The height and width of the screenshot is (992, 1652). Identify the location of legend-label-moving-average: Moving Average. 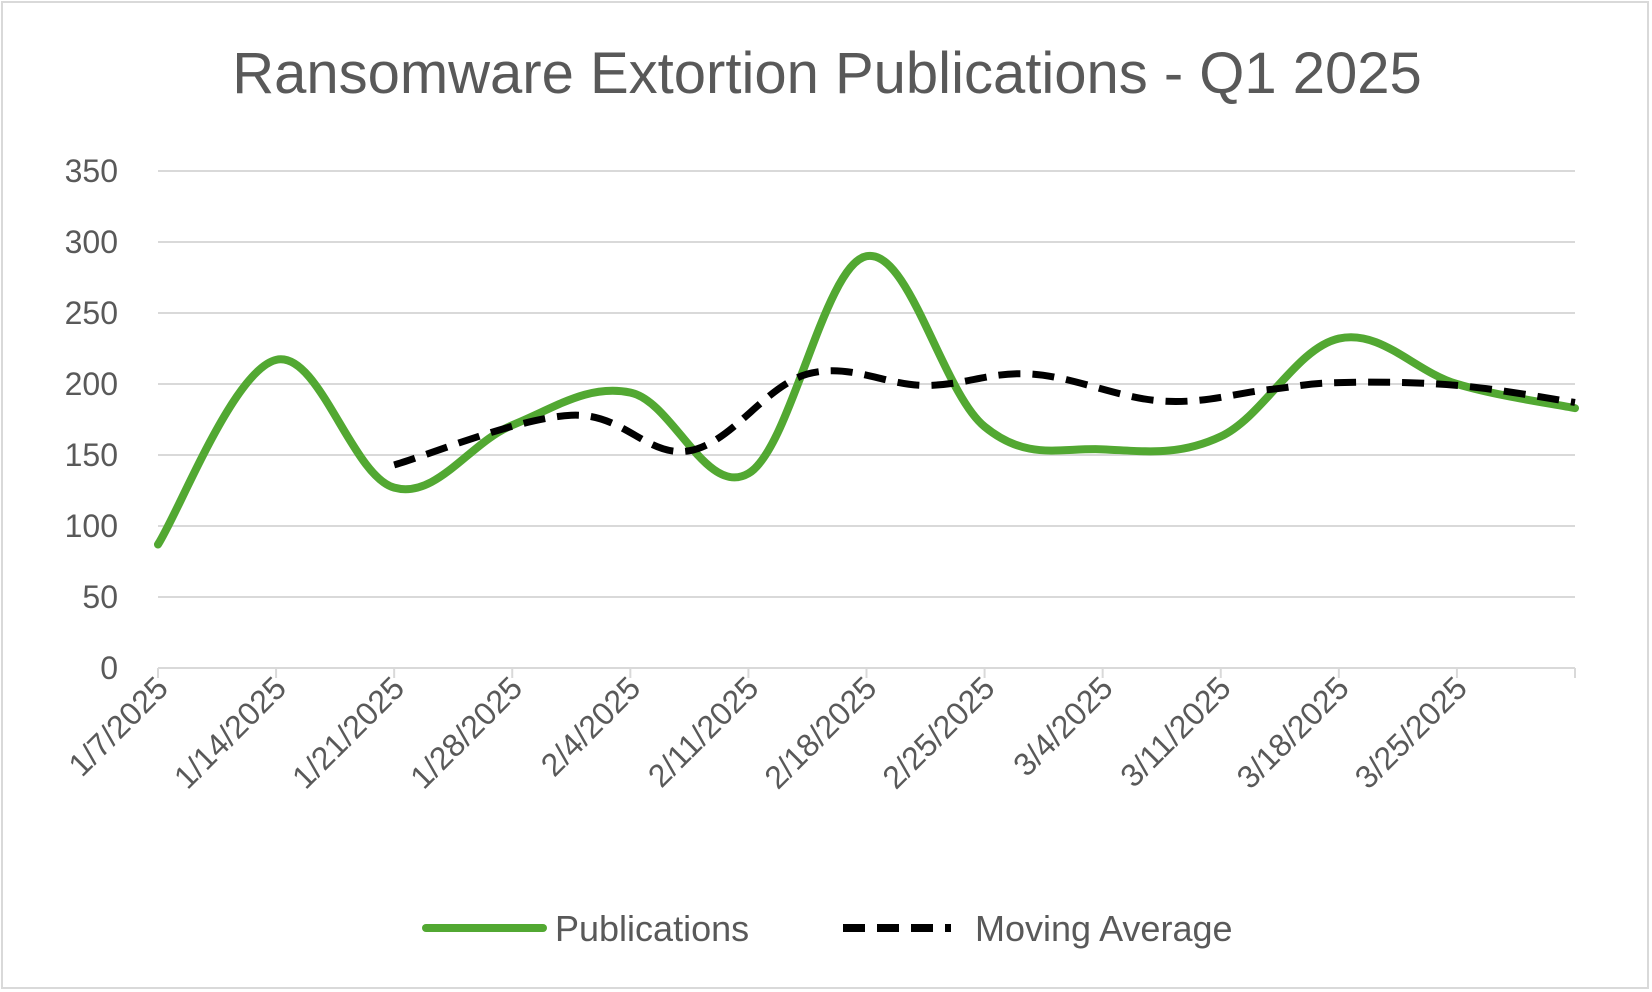
(1104, 928).